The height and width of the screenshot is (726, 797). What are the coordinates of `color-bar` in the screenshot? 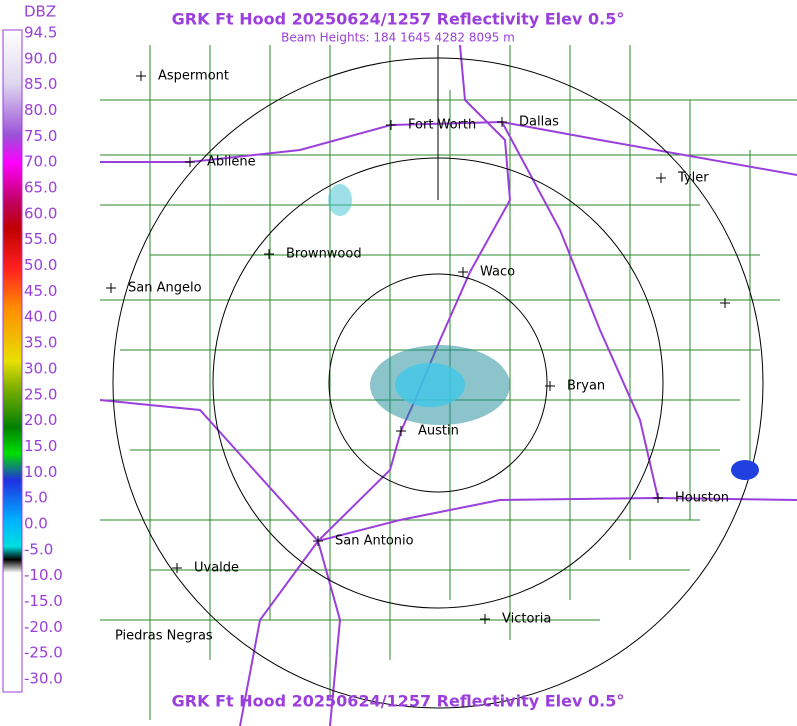 It's located at (12, 361).